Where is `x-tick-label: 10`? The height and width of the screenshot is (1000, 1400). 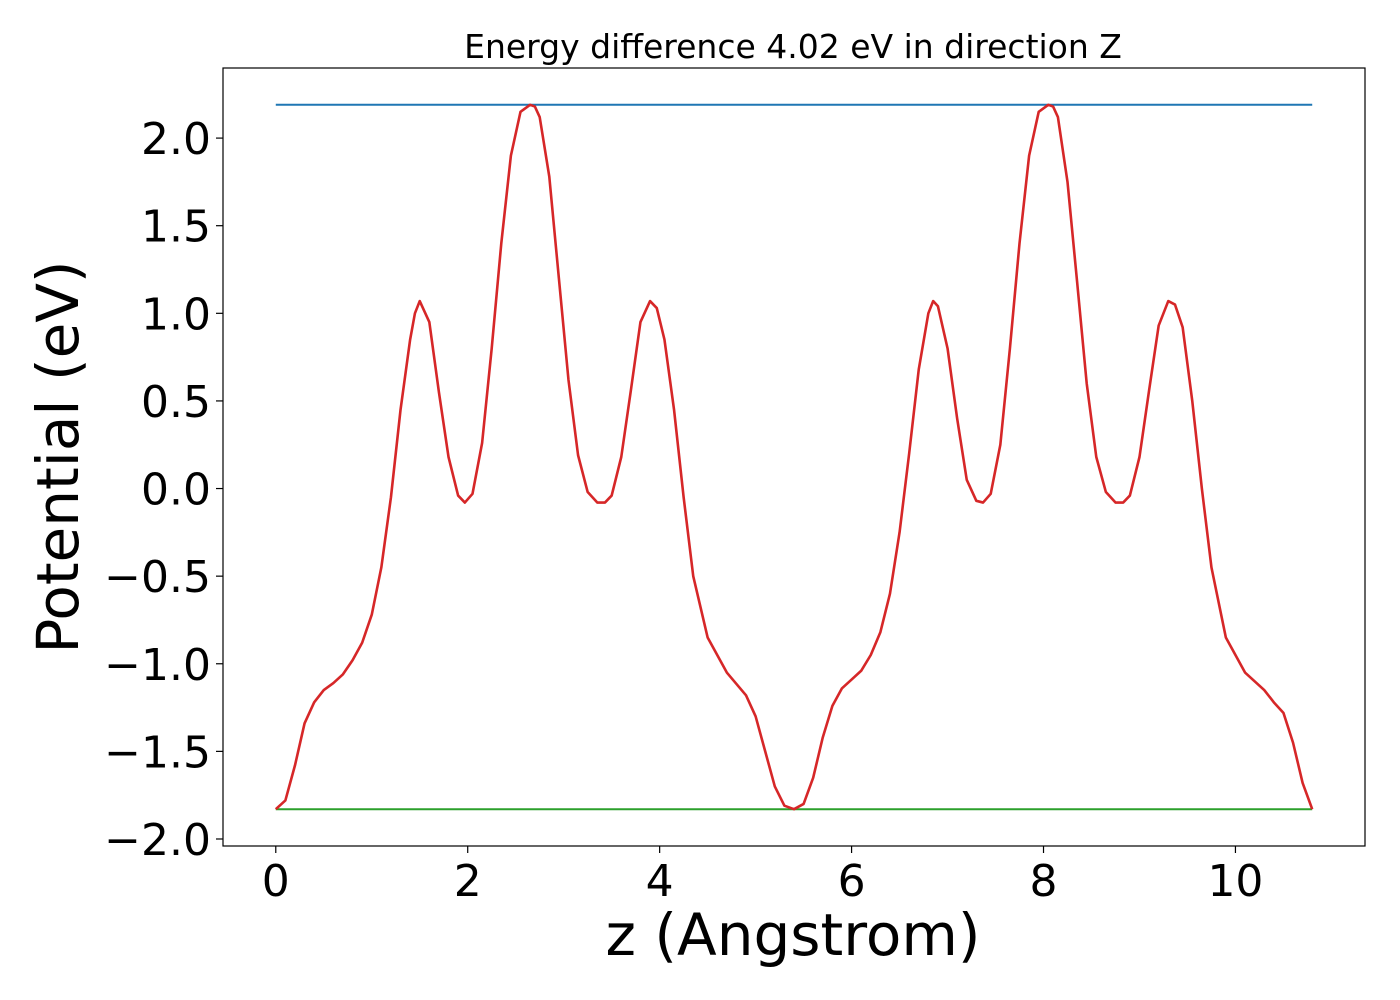
x-tick-label: 10 is located at coordinates (1235, 881).